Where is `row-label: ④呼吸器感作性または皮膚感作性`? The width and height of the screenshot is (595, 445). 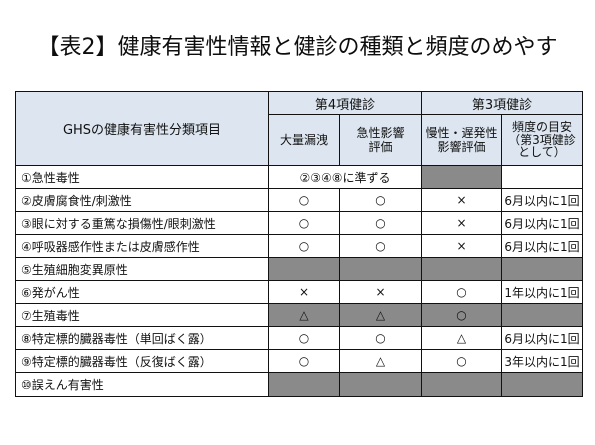 row-label: ④呼吸器感作性または皮膚感作性 is located at coordinates (142, 246).